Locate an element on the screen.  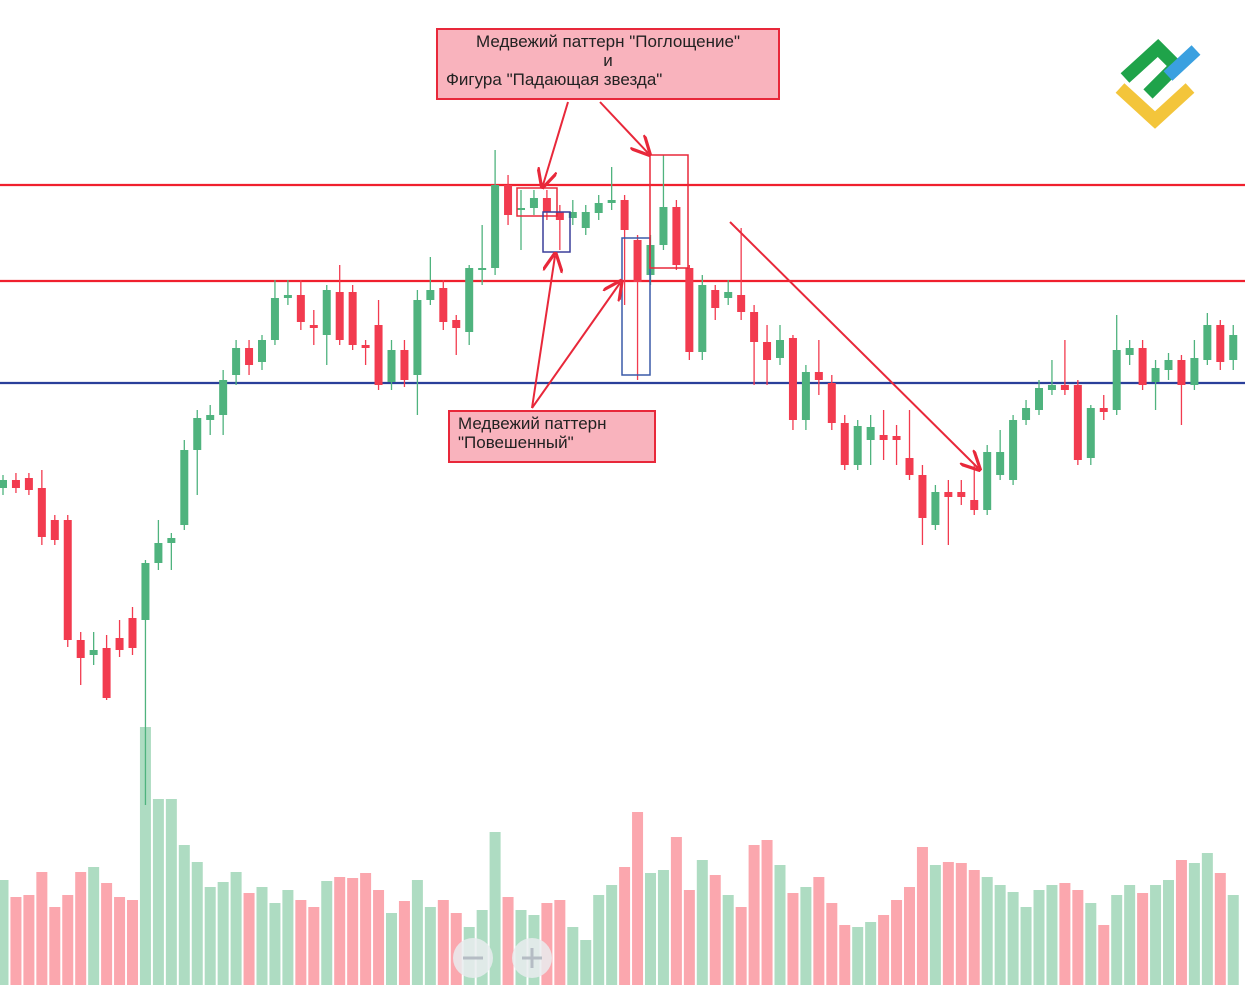
annotation-text: Медвежий паттерн "Поглощение" is located at coordinates (608, 41).